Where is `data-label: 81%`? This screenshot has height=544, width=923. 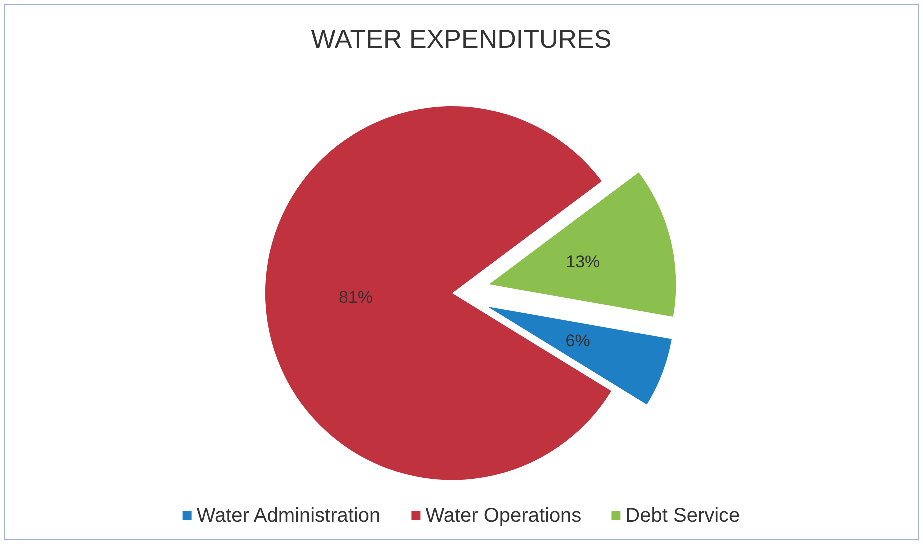
data-label: 81% is located at coordinates (356, 298).